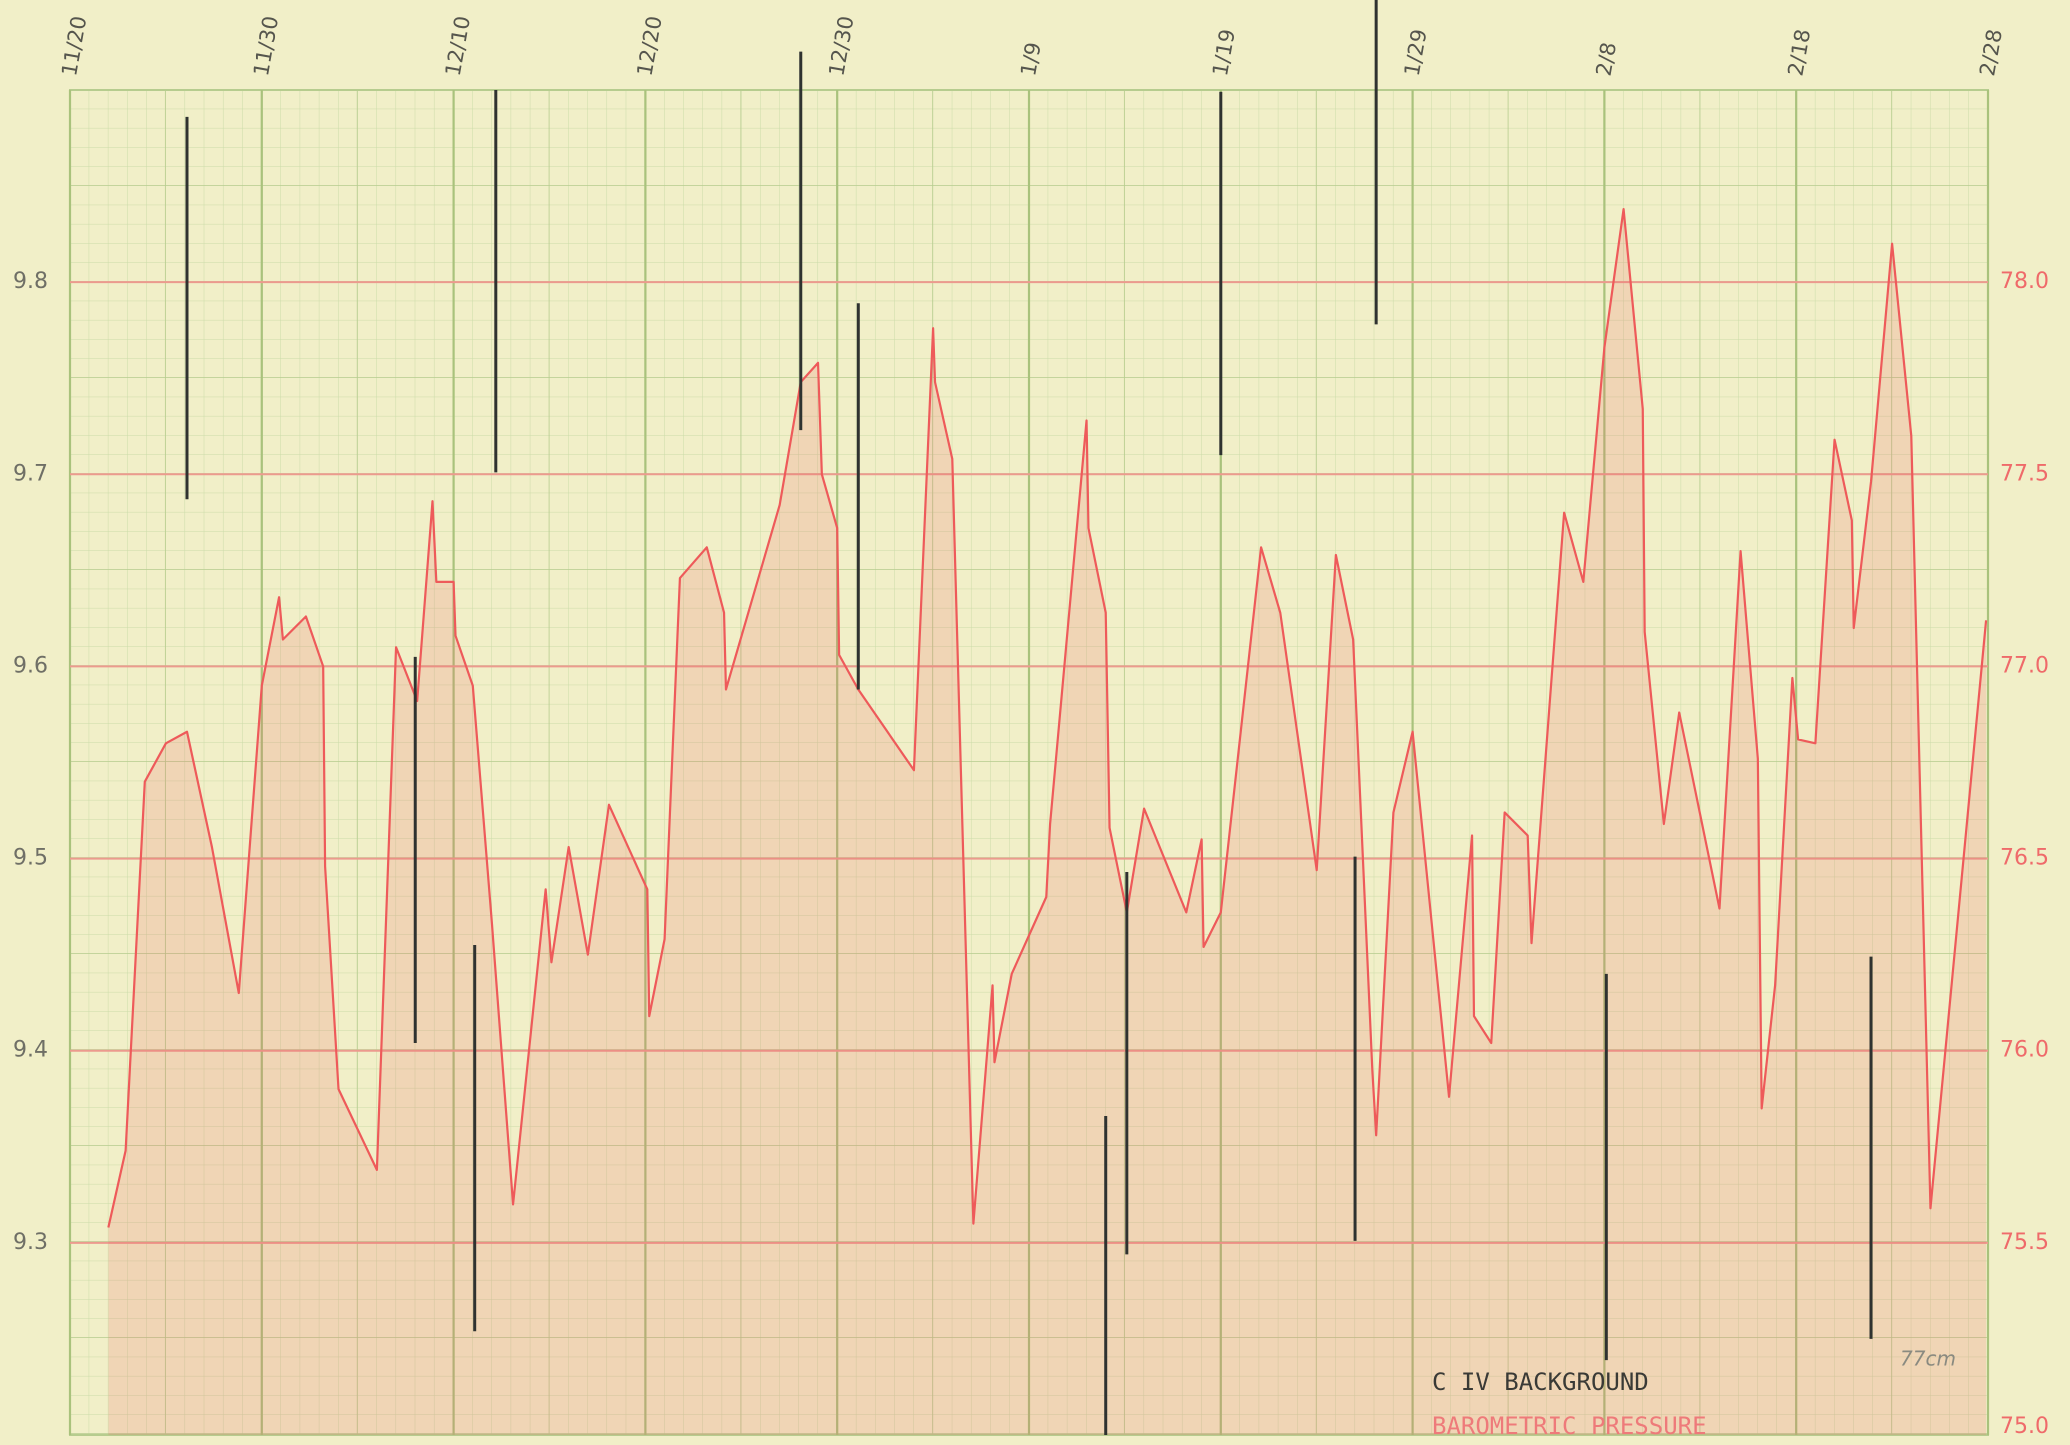 This screenshot has height=1445, width=2070. I want to click on y-tick-label: 9.6, so click(30, 665).